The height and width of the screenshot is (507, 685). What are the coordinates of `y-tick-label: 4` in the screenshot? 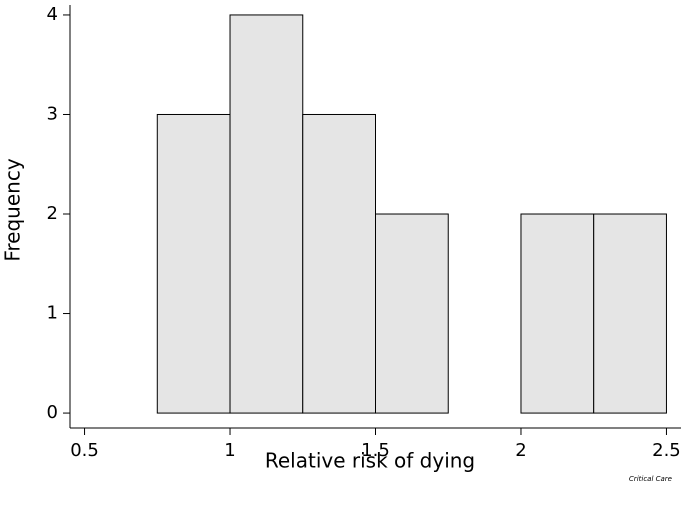 It's located at (52, 14).